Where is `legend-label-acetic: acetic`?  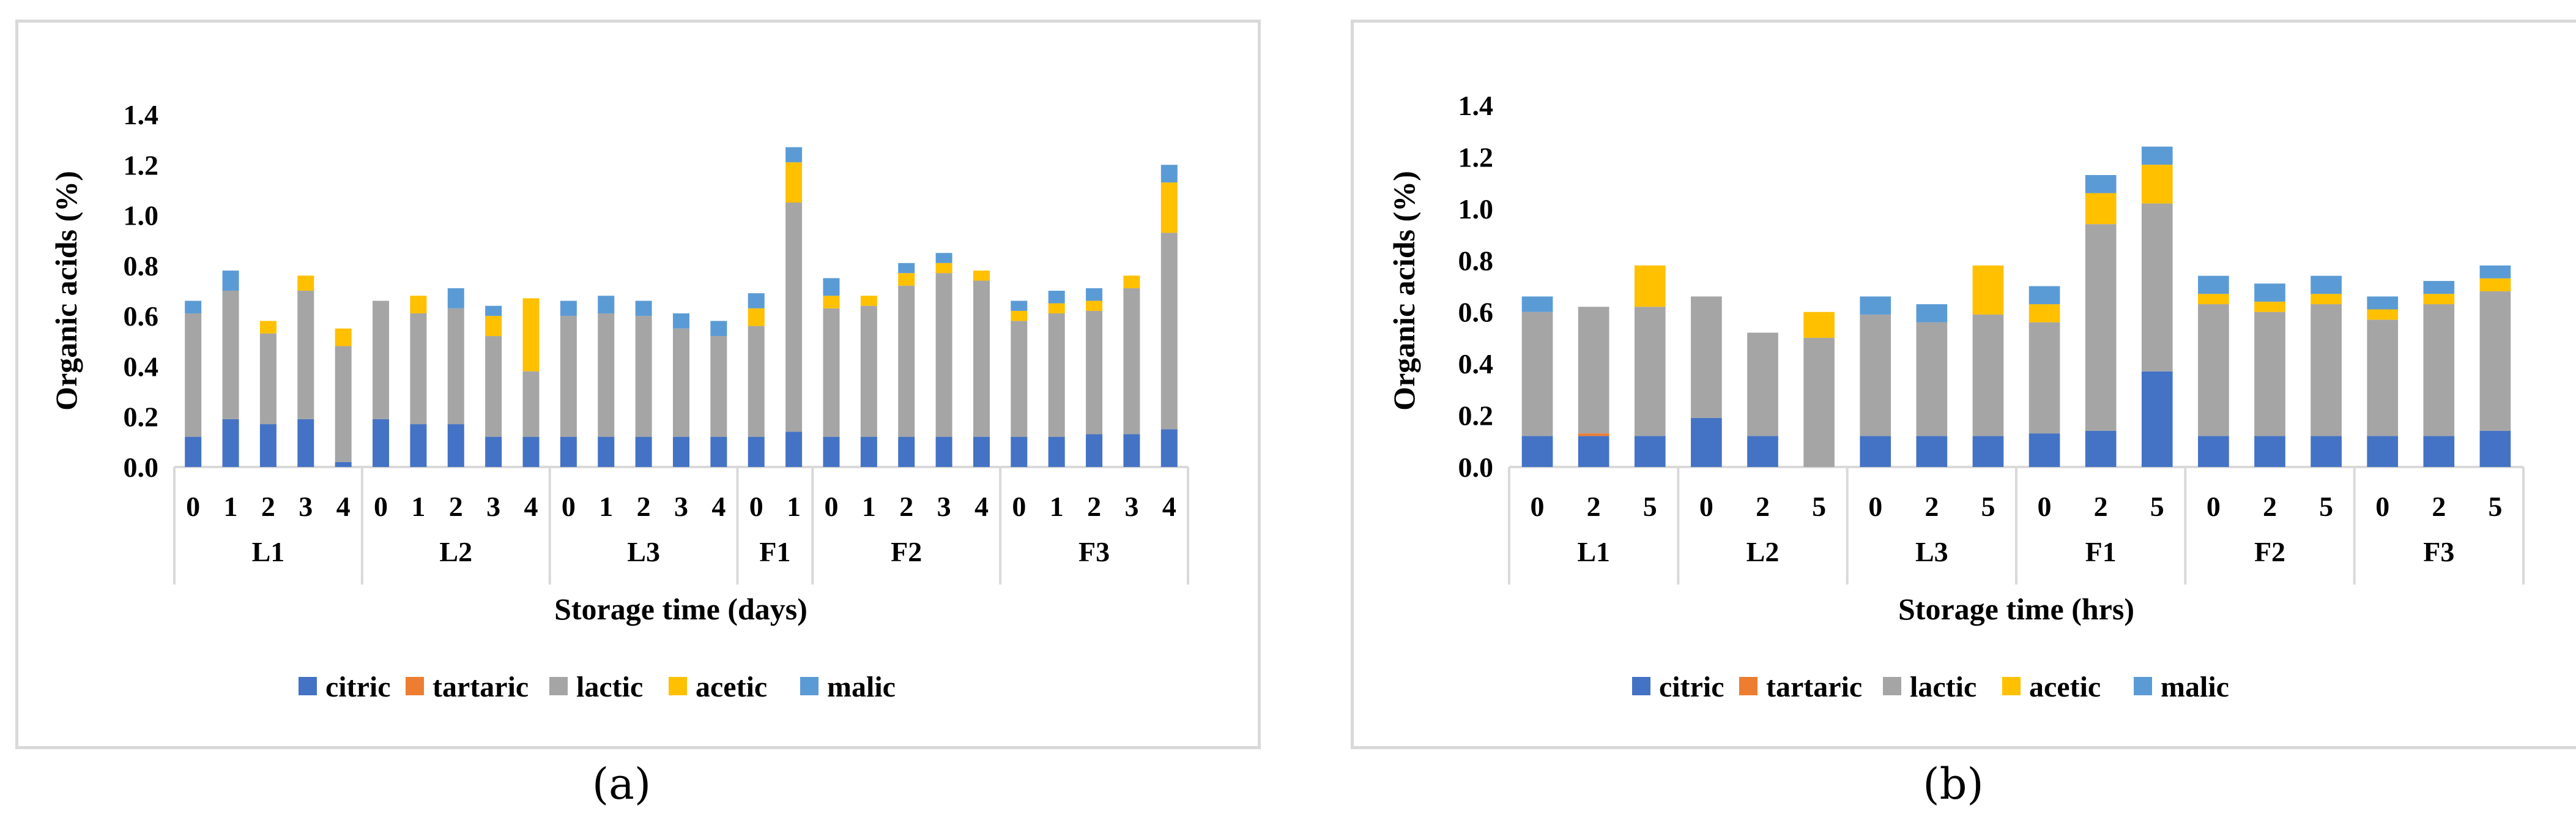
legend-label-acetic: acetic is located at coordinates (2065, 687).